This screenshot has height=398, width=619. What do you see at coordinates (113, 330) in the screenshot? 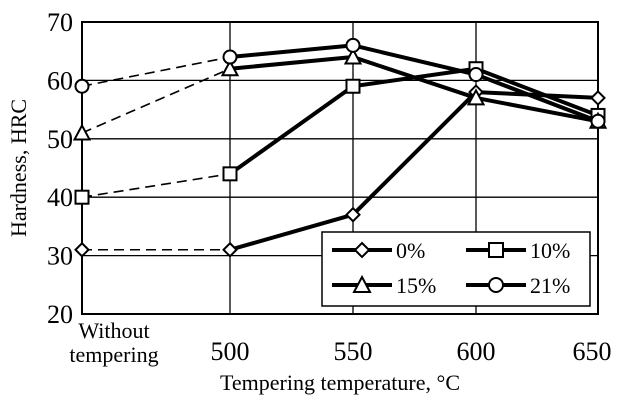
I see `x-tick-label: Without` at bounding box center [113, 330].